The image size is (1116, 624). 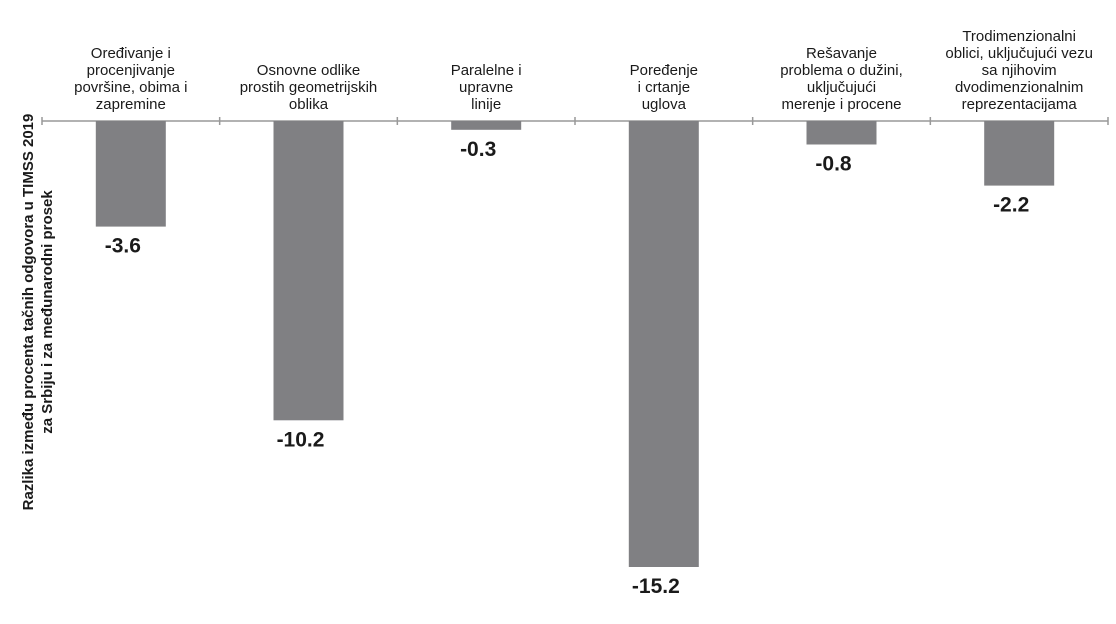 I want to click on category-label-line: prostih geometrijskih, so click(x=308, y=87).